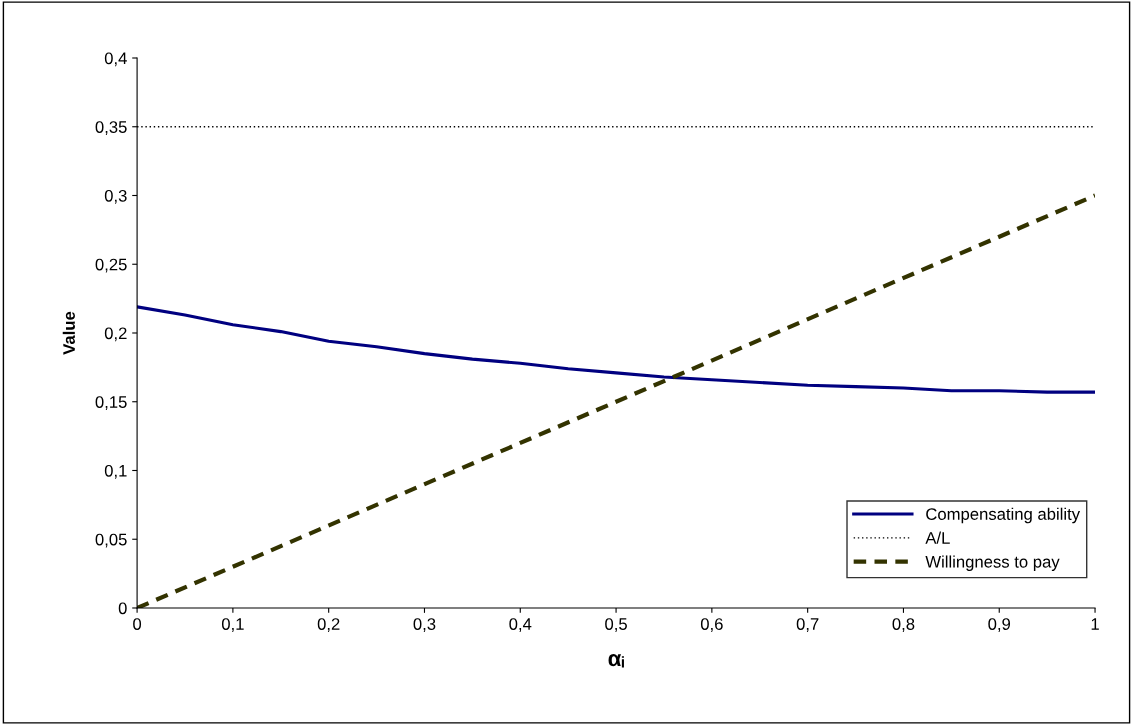 The width and height of the screenshot is (1133, 725). I want to click on y-tick-label: 0,25, so click(111, 265).